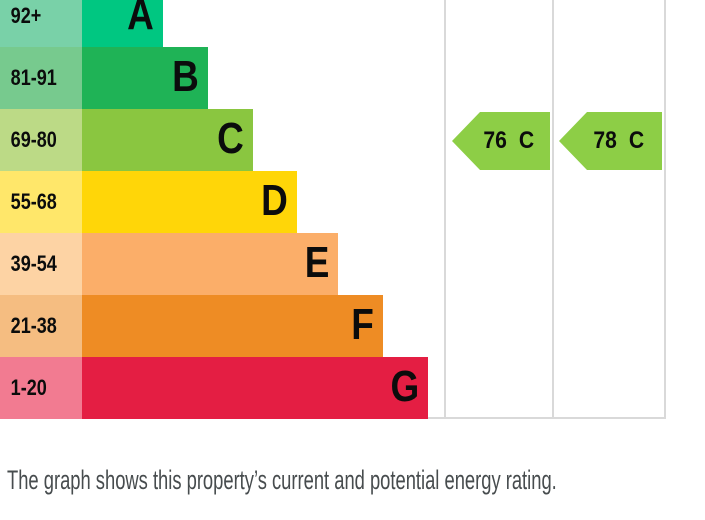 The height and width of the screenshot is (520, 705). I want to click on band-range-text: 39-54, so click(33, 263).